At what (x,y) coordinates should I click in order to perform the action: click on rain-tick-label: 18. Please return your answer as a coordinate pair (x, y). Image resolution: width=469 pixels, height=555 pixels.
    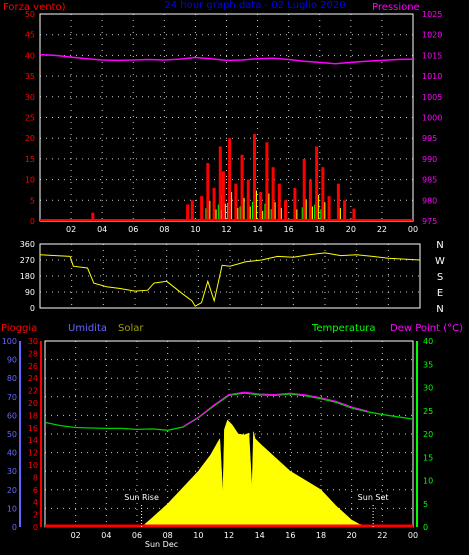
    Looking at the image, I should click on (33, 415).